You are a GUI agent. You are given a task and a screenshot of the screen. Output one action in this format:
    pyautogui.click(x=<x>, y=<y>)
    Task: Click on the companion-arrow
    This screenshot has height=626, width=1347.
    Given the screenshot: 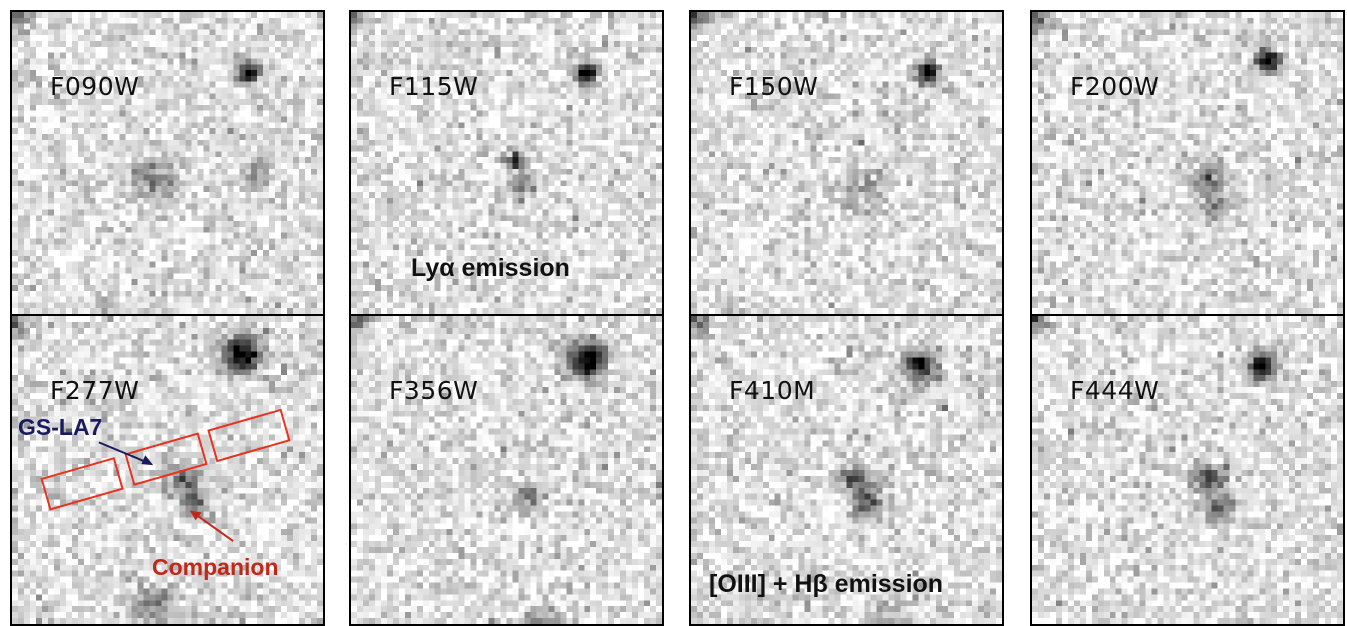 What is the action you would take?
    pyautogui.click(x=211, y=526)
    